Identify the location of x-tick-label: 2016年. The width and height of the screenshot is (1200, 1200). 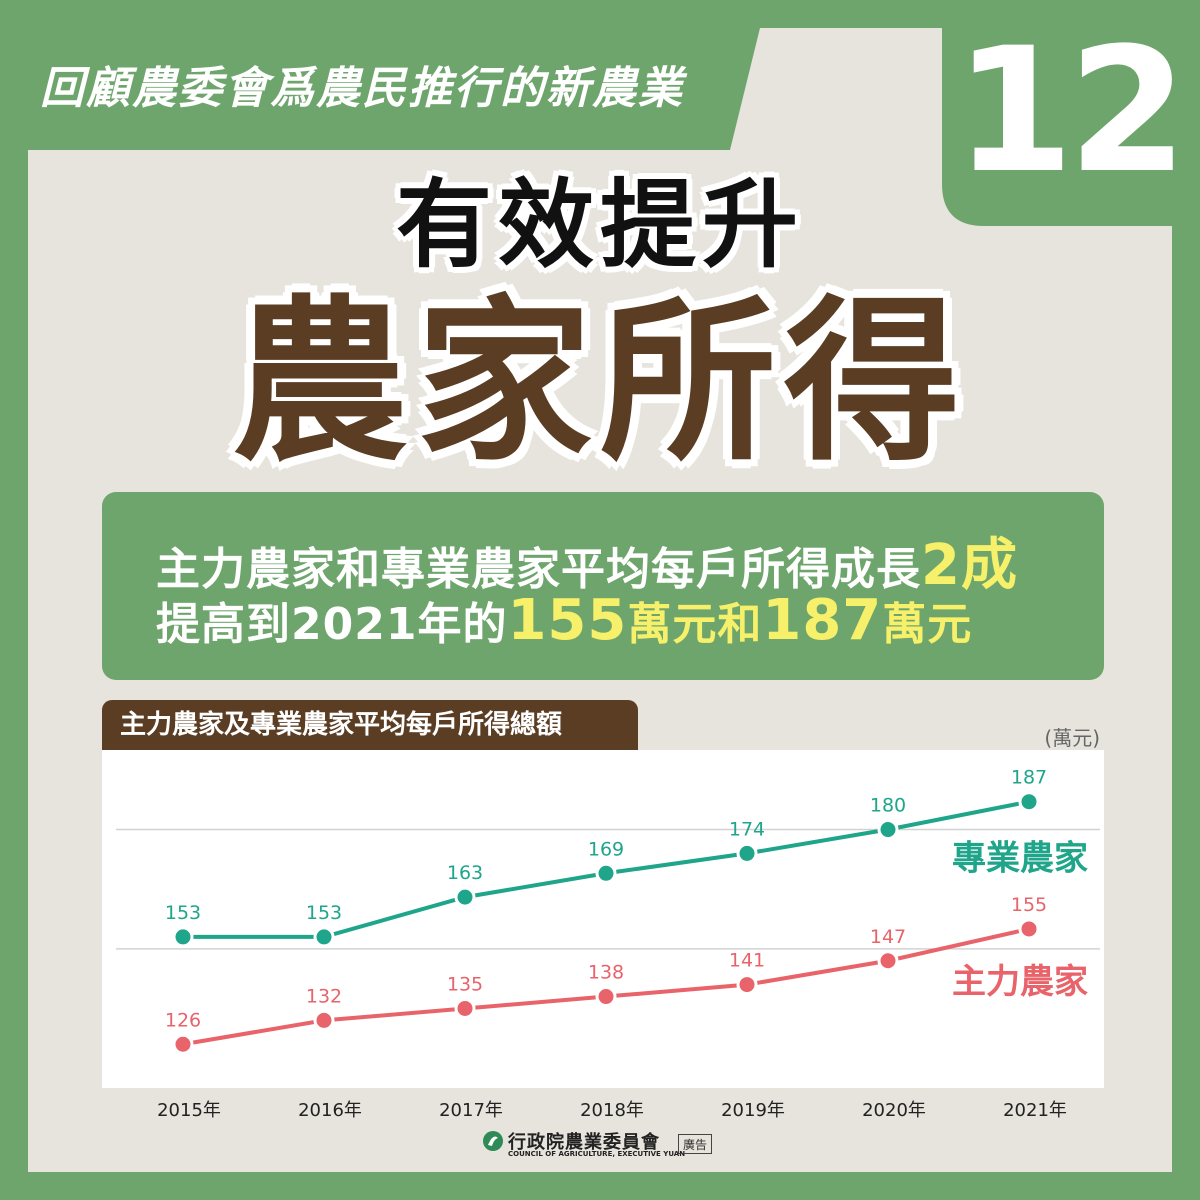
(330, 1110).